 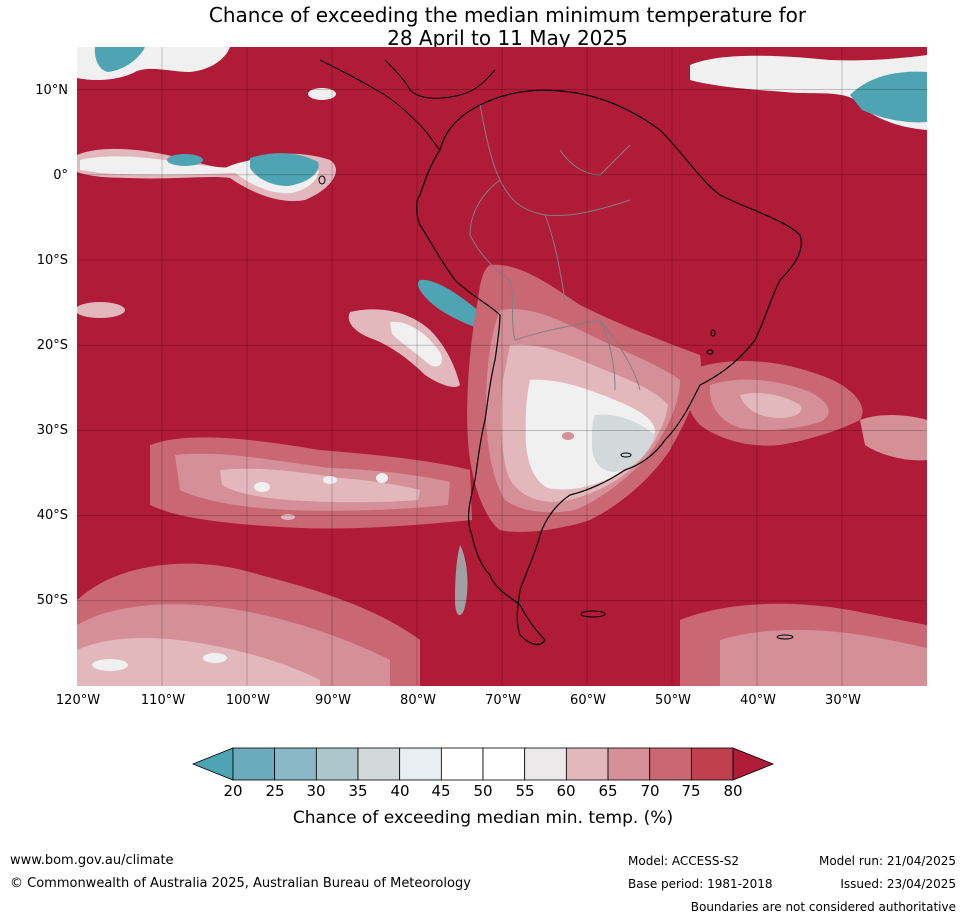 What do you see at coordinates (566, 791) in the screenshot?
I see `colorbar-tick-60: 60` at bounding box center [566, 791].